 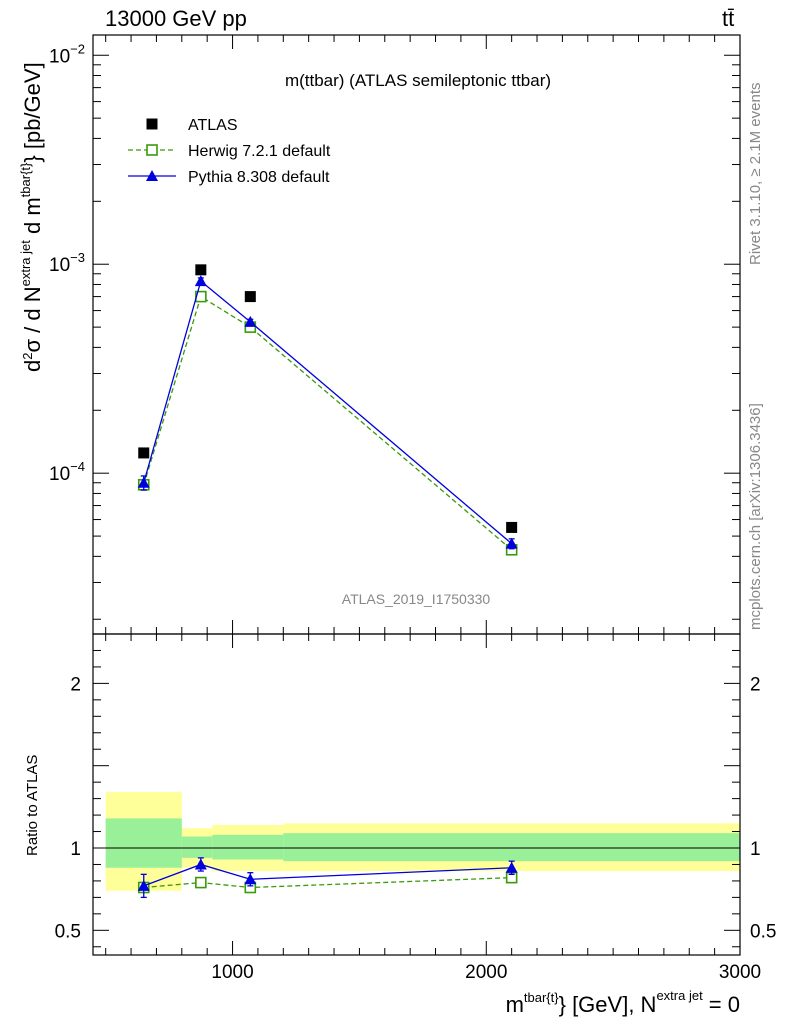 What do you see at coordinates (416, 599) in the screenshot?
I see `analysis-watermark: ATLAS_2019_I1750330` at bounding box center [416, 599].